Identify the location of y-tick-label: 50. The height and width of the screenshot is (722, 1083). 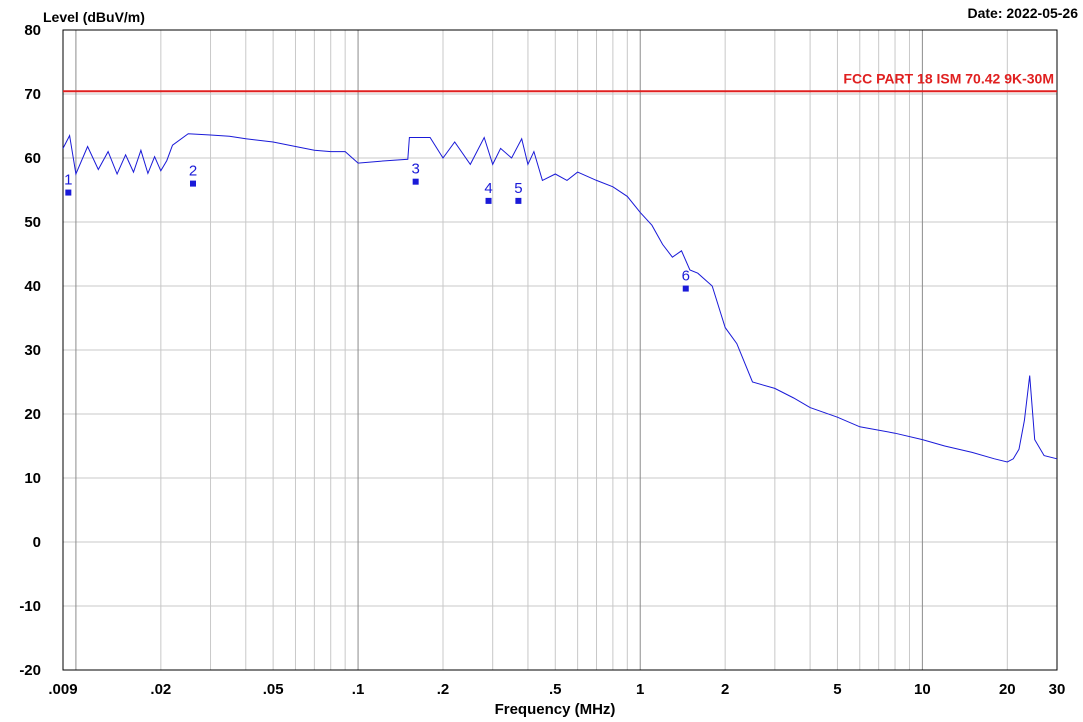
(32, 222).